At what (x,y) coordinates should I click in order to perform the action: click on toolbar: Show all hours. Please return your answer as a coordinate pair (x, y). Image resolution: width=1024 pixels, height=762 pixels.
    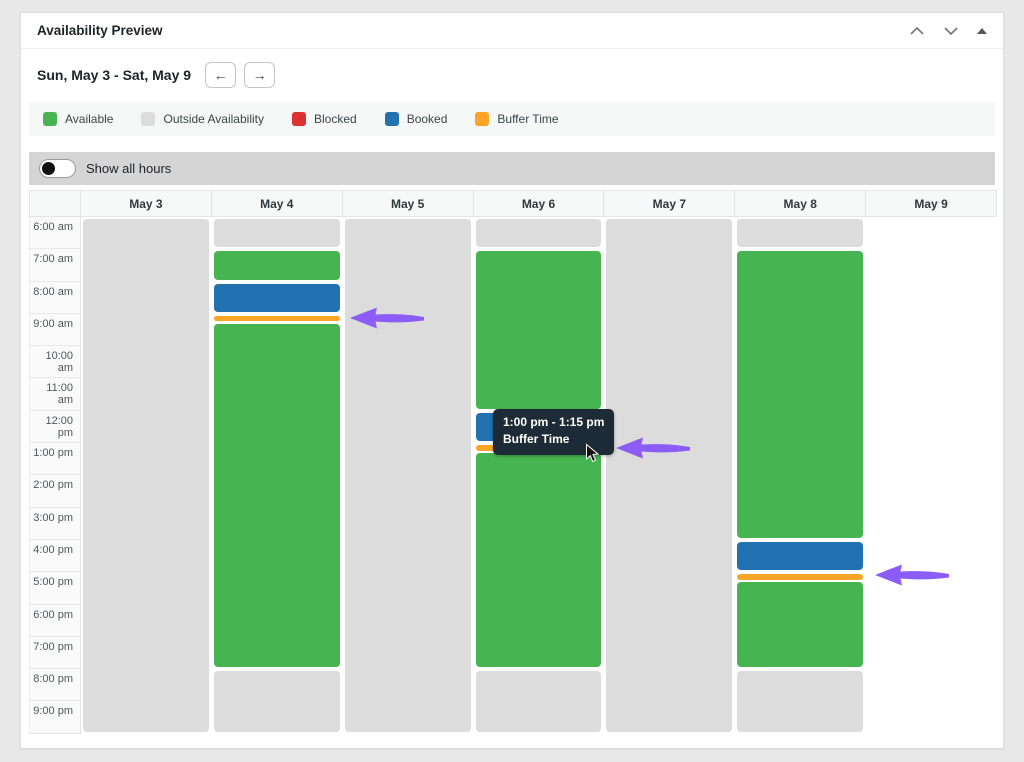
    Looking at the image, I should click on (512, 168).